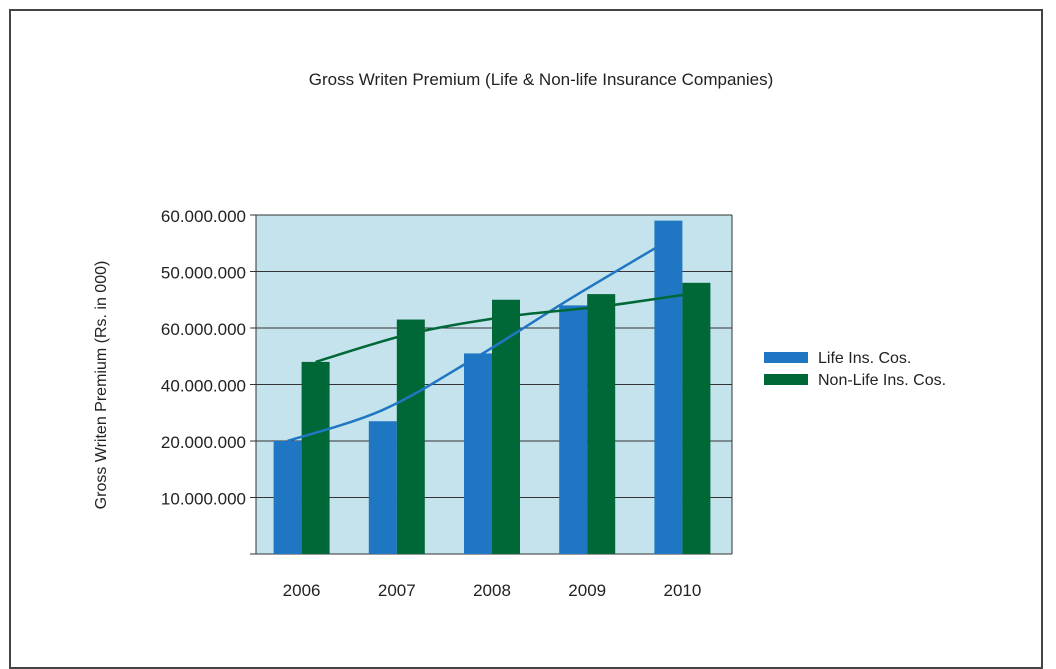 This screenshot has width=1056, height=669. Describe the element at coordinates (203, 386) in the screenshot. I see `y-tick-label: 40.000.000` at that location.